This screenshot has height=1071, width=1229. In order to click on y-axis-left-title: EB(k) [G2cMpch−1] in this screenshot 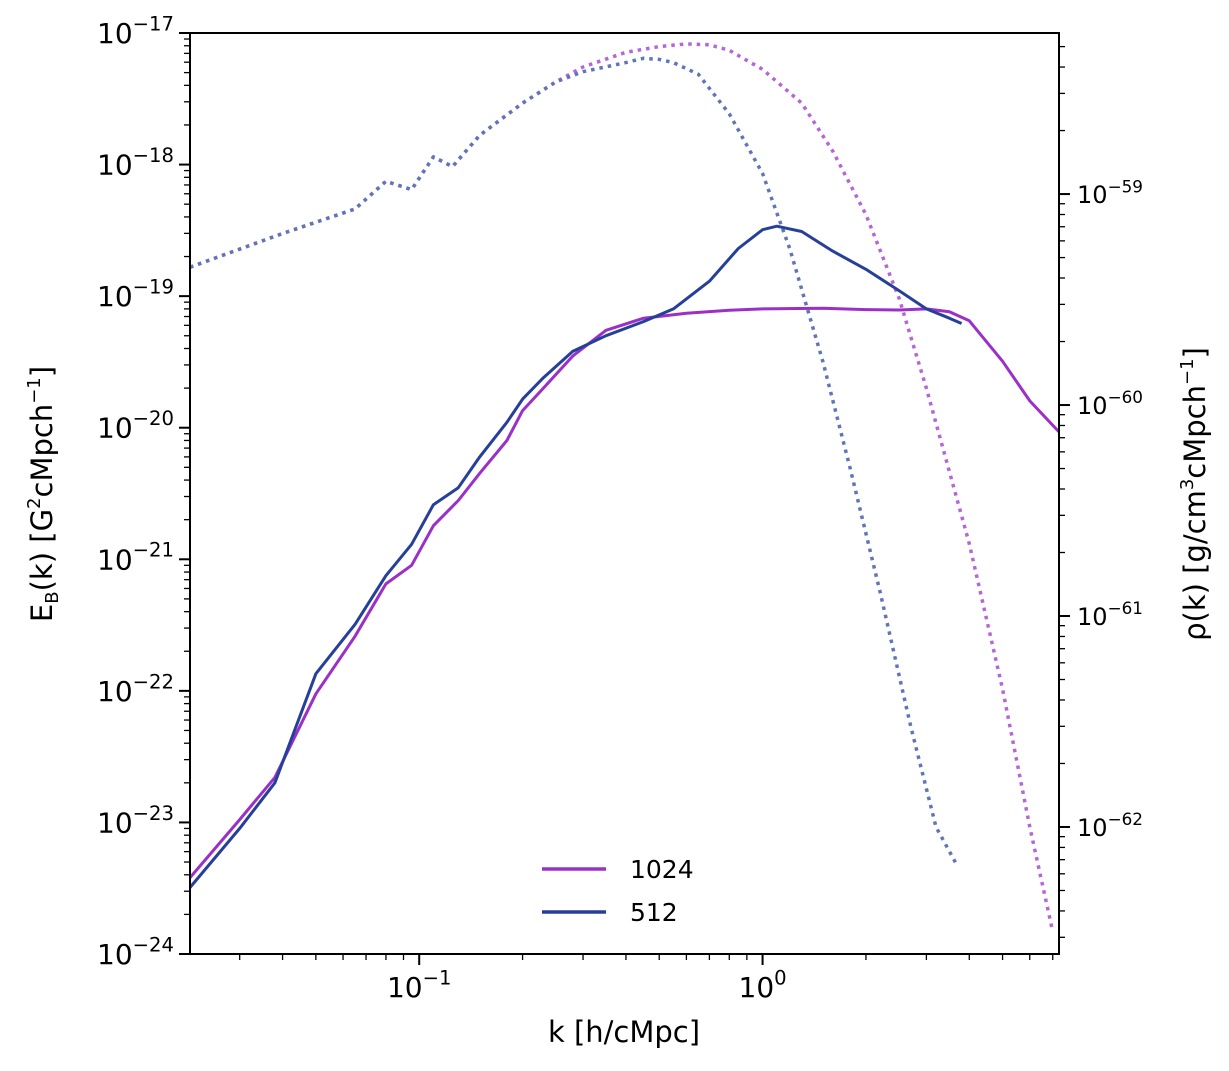, I will do `click(43, 494)`.